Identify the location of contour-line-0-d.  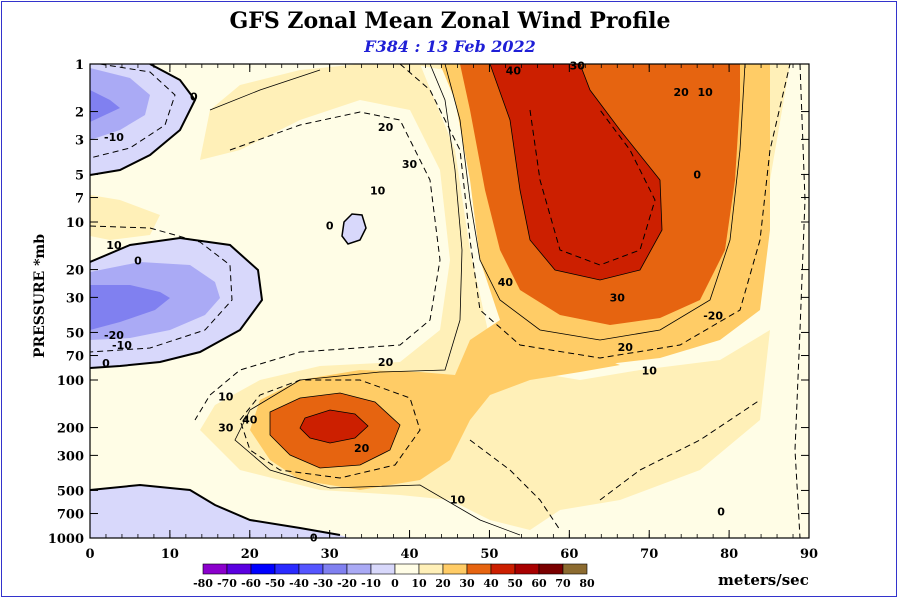
(354, 229).